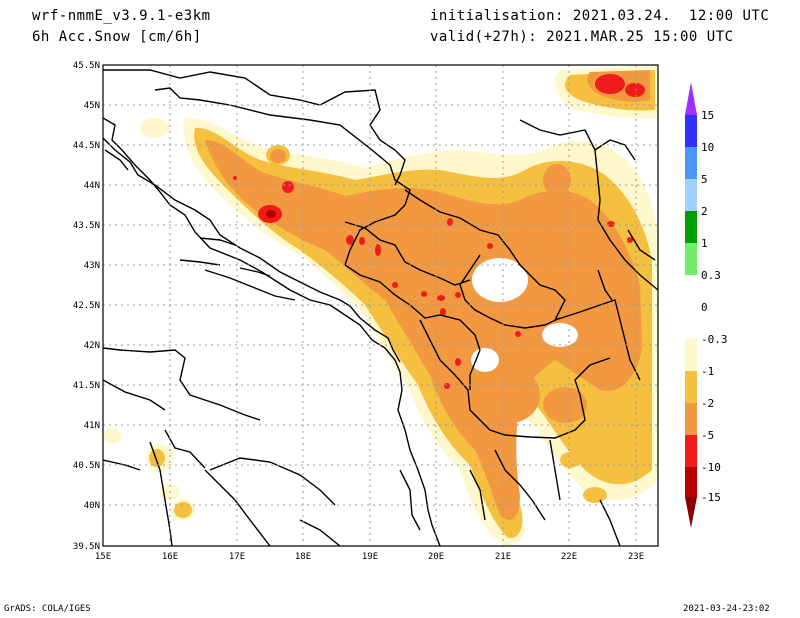  What do you see at coordinates (711, 467) in the screenshot?
I see `colorbar-label: -10` at bounding box center [711, 467].